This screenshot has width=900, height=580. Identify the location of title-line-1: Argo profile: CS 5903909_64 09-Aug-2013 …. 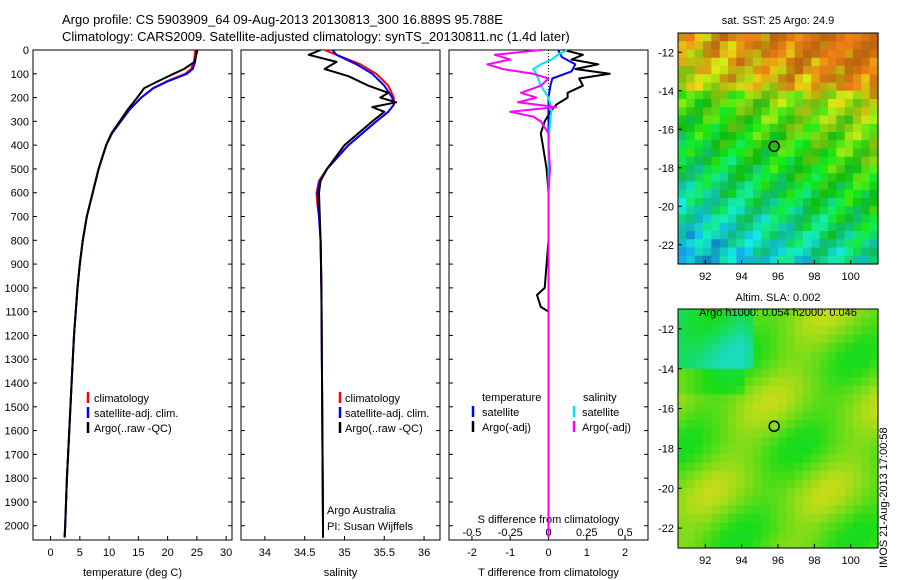
(282, 19).